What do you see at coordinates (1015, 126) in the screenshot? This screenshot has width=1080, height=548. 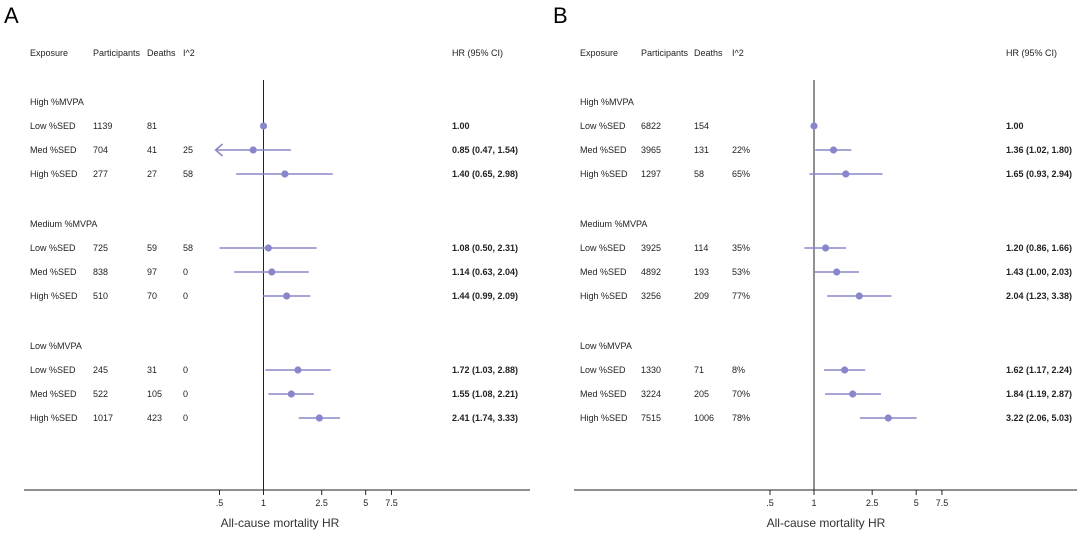 I see `panel-b-row-hr-text: 1.00` at bounding box center [1015, 126].